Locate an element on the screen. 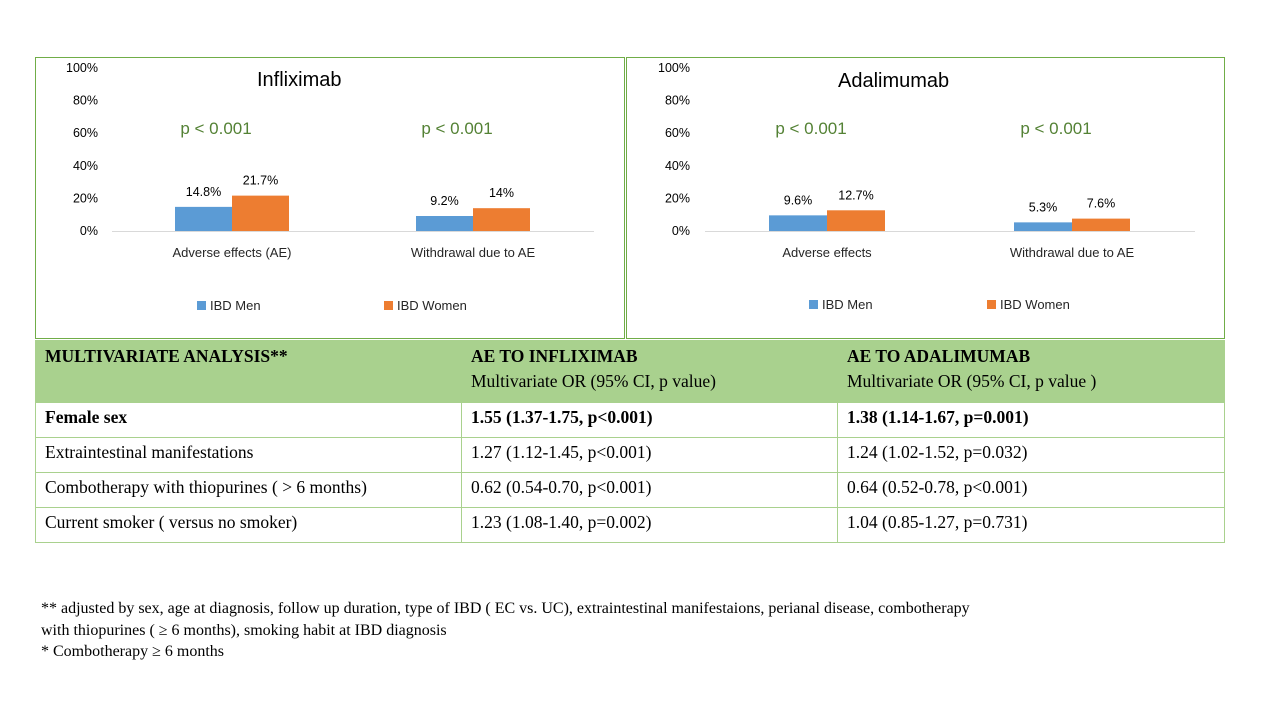 Image resolution: width=1280 pixels, height=720 pixels. category-label: Adverse effects (AE) is located at coordinates (232, 252).